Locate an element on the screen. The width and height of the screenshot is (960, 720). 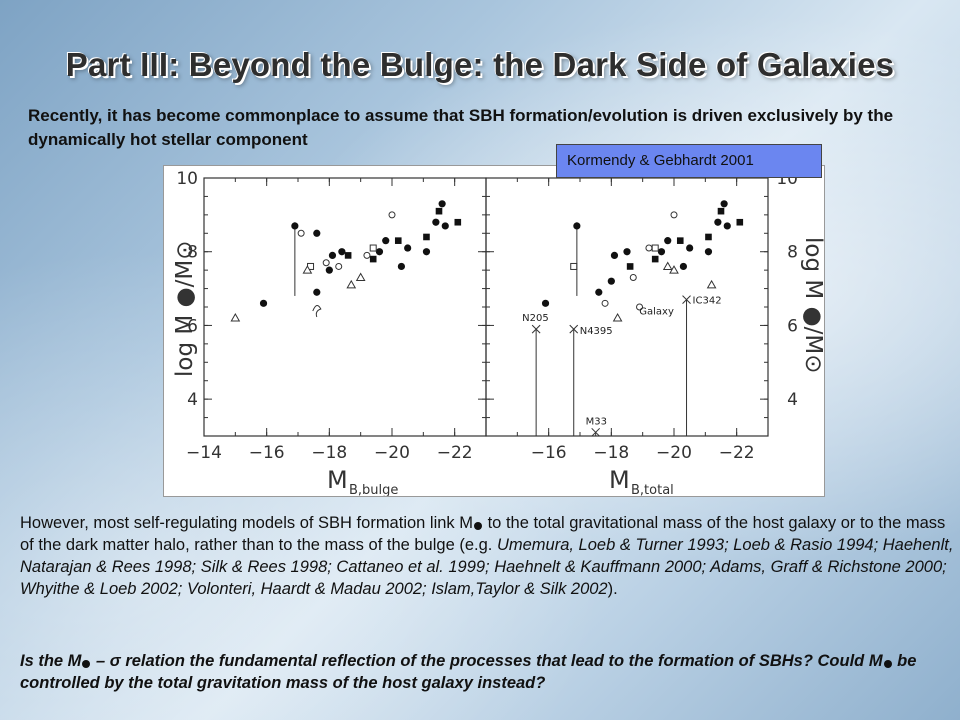
x-axis-label-subscript: B,total is located at coordinates (652, 489).